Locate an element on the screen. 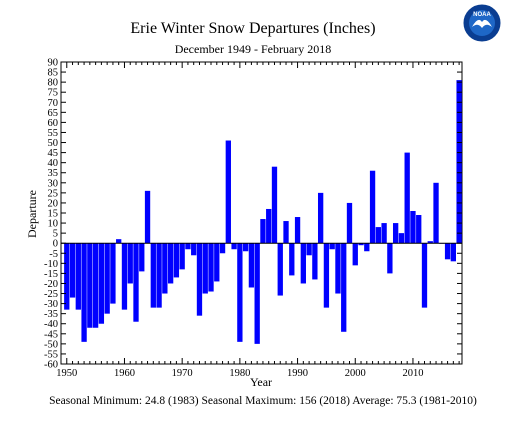 The height and width of the screenshot is (427, 520). bar-1968 is located at coordinates (170, 263).